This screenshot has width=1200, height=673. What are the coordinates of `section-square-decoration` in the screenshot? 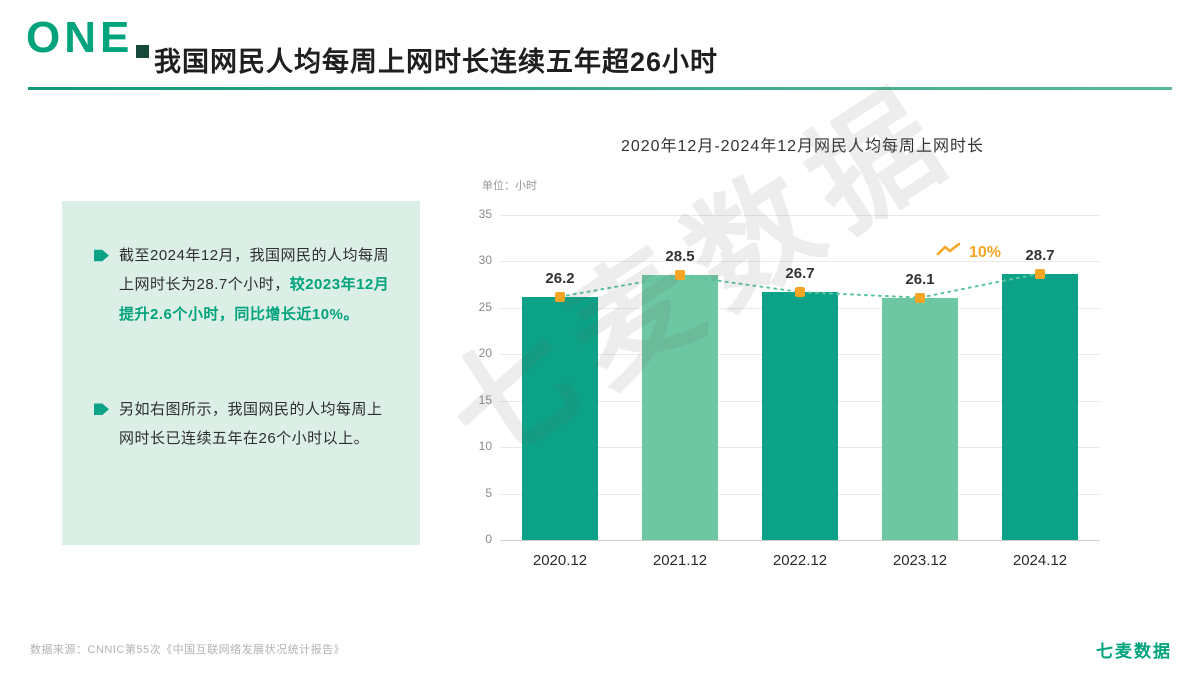 It's located at (143, 51).